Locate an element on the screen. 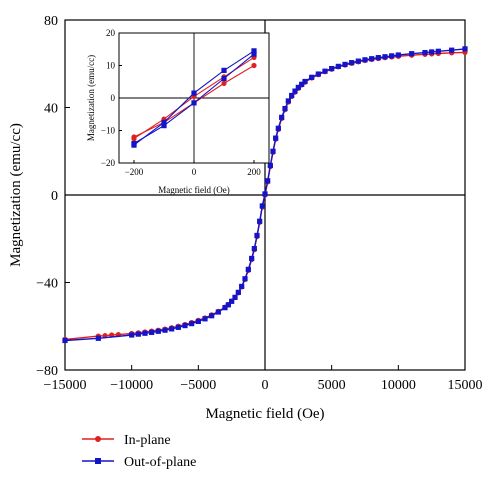  inset-y-axis-title: Magnetization (emu/cc) is located at coordinates (91, 98).